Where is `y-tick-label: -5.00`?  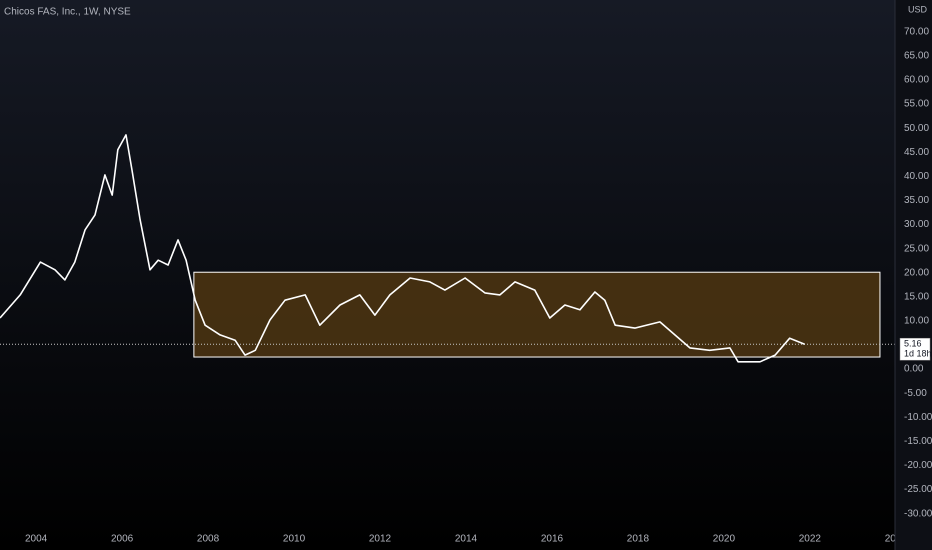
y-tick-label: -5.00 is located at coordinates (915, 393).